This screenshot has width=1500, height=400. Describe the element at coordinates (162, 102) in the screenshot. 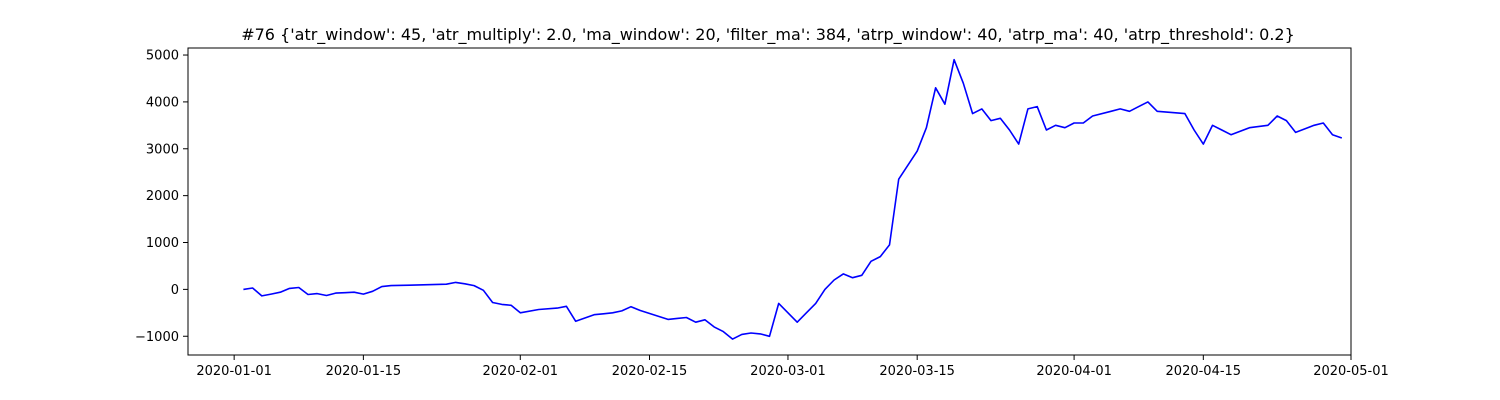

I see `y-tick-label: 4000` at that location.